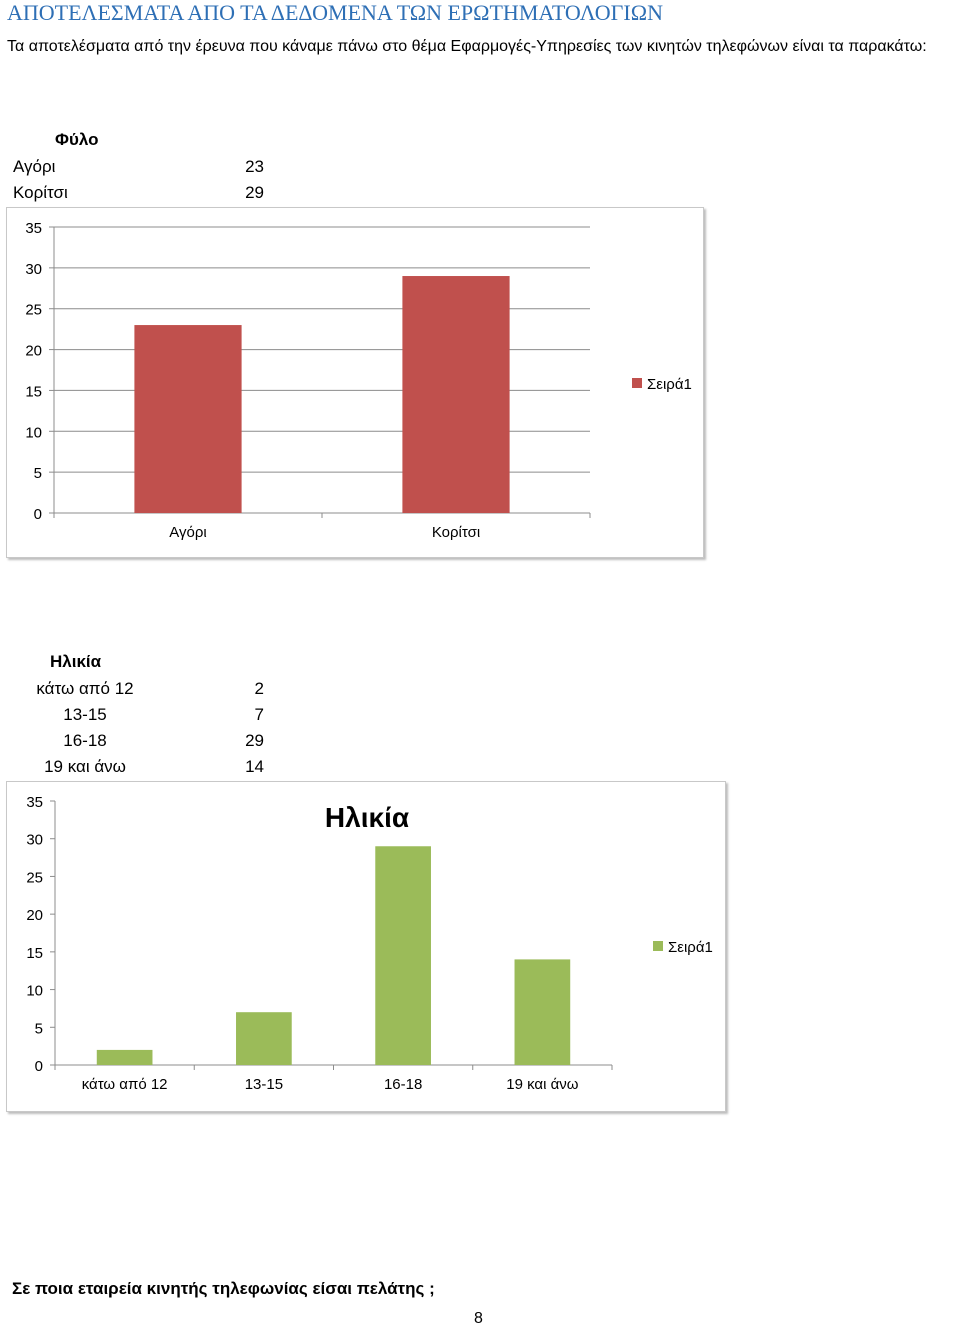  Describe the element at coordinates (85, 740) in the screenshot. I see `age-row-label: 16-18` at that location.